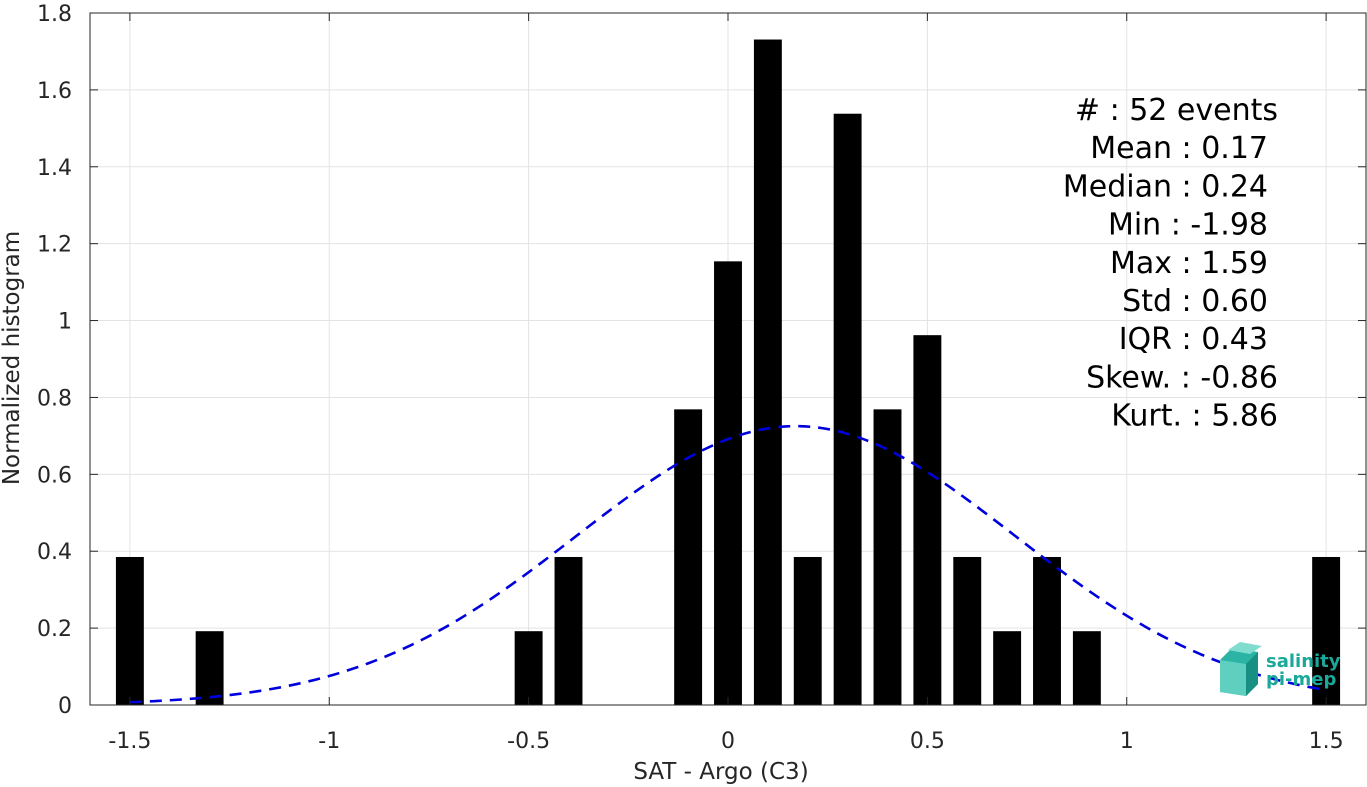 The width and height of the screenshot is (1367, 787). I want to click on x-tick-label: -1, so click(329, 741).